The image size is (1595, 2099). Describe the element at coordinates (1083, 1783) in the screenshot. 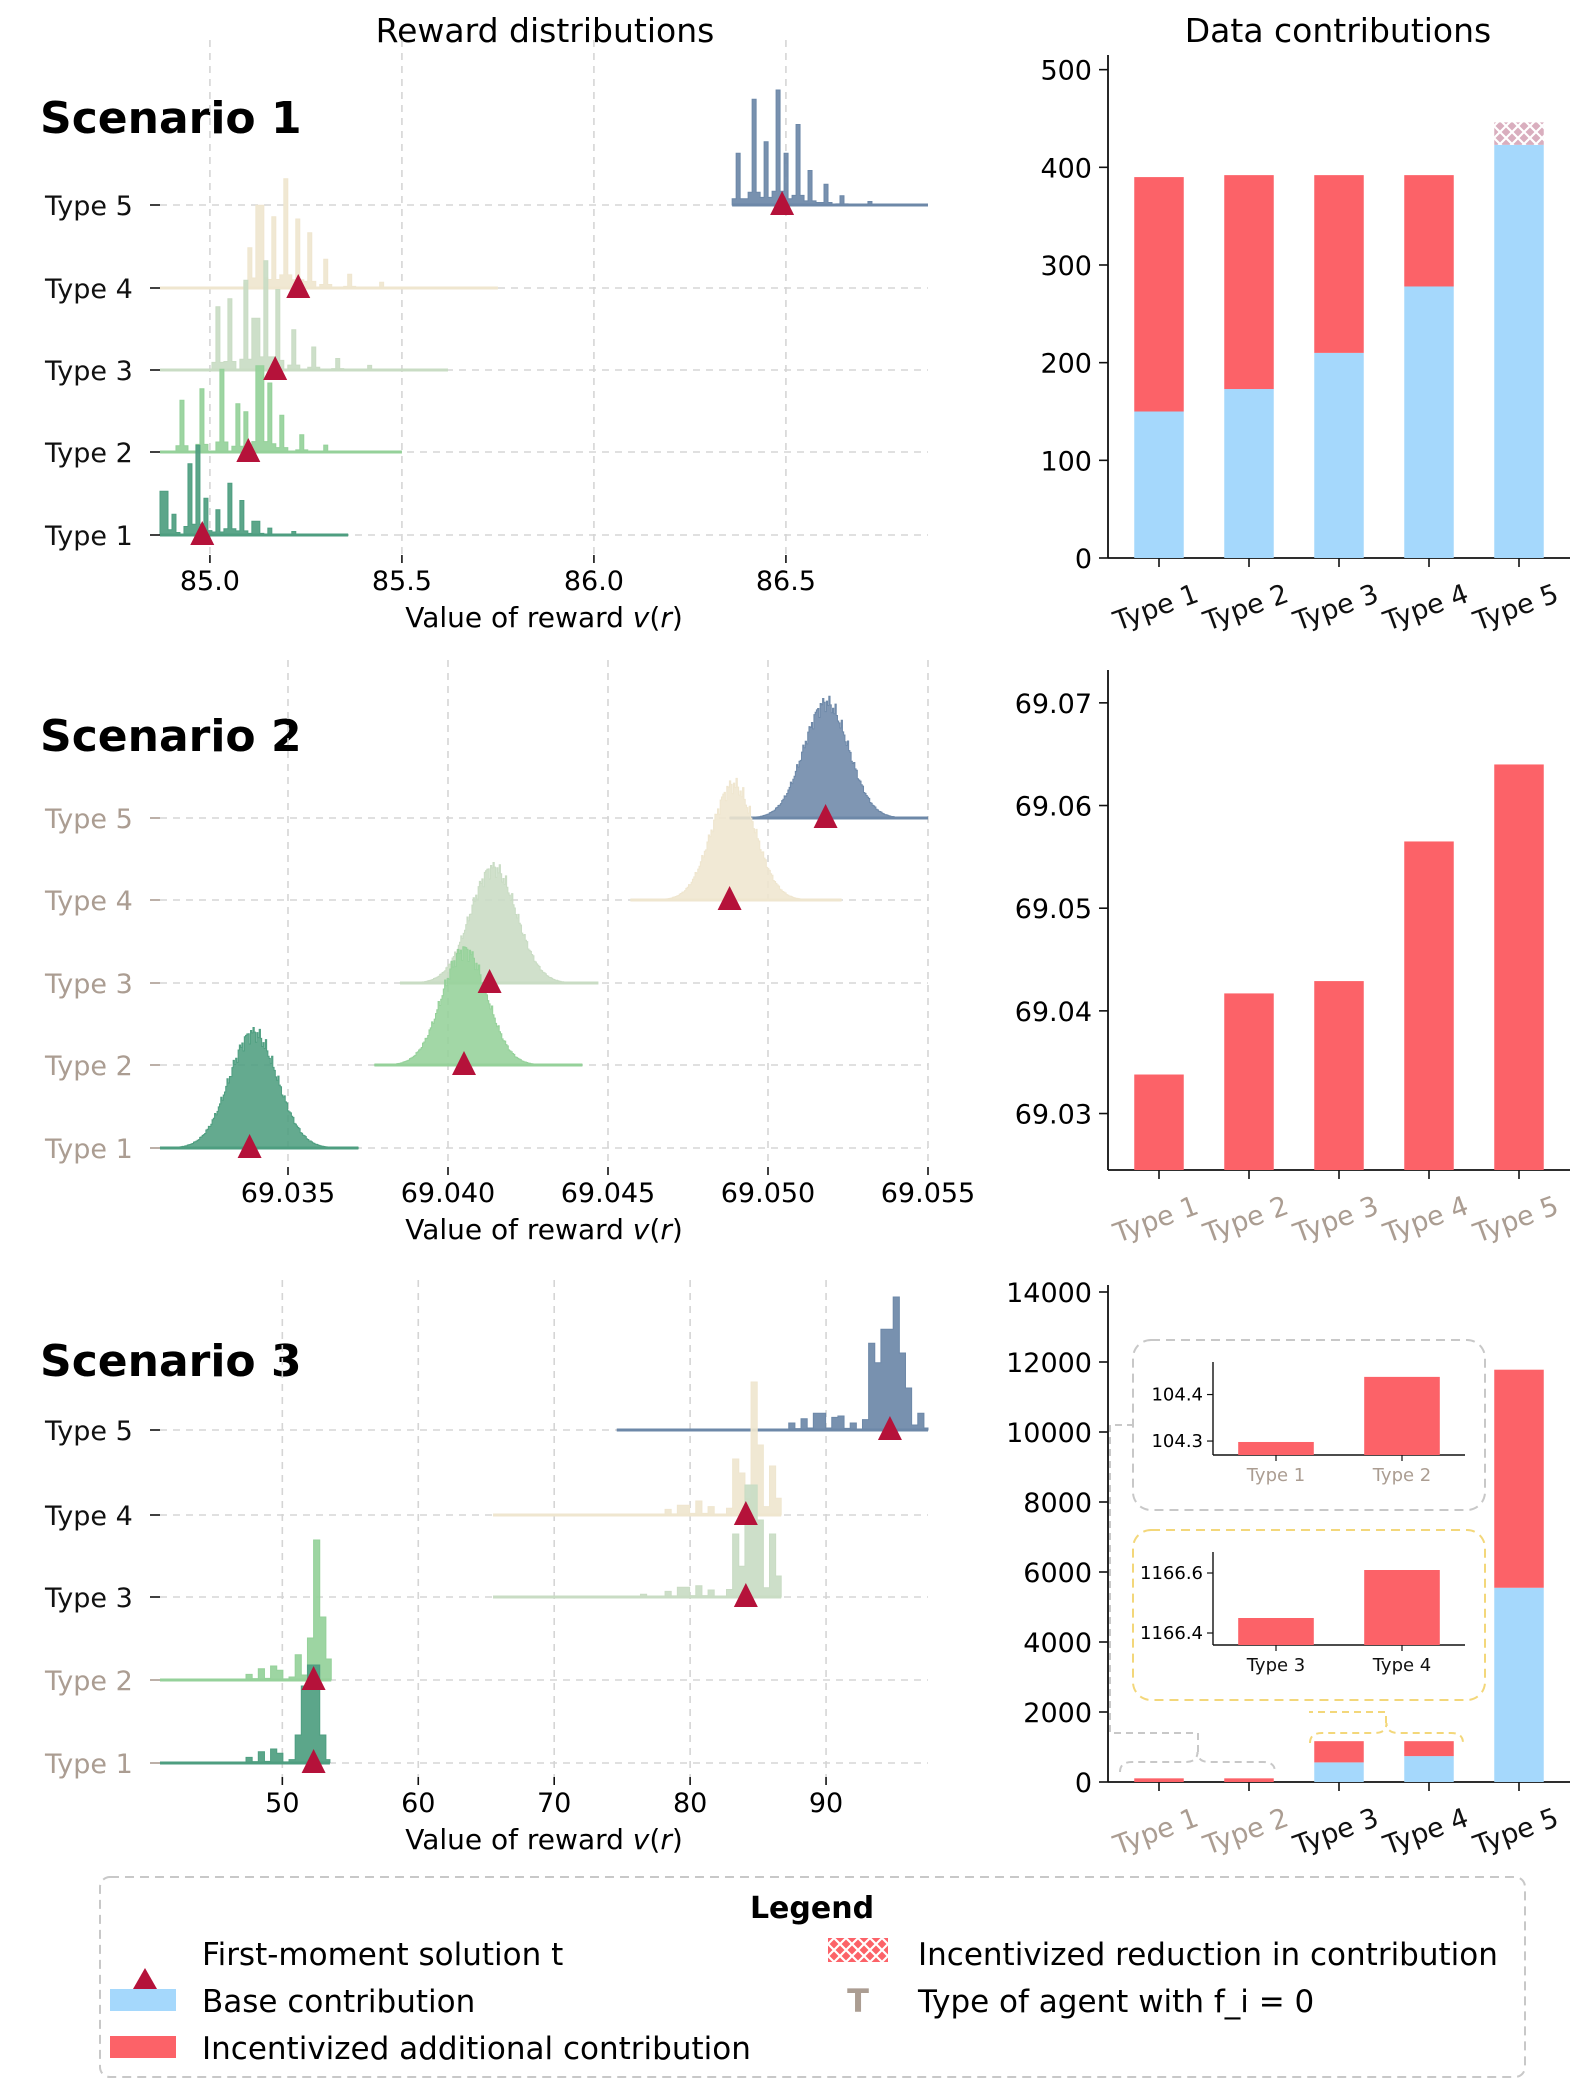

I see `ytick-label: 0` at that location.